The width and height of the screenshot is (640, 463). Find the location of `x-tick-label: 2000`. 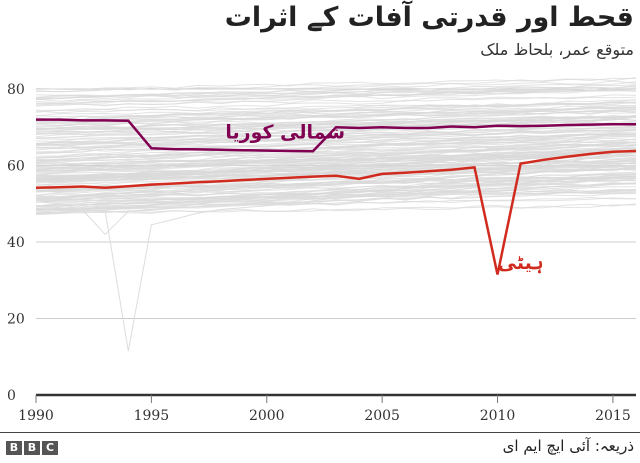

x-tick-label: 2000 is located at coordinates (267, 416).